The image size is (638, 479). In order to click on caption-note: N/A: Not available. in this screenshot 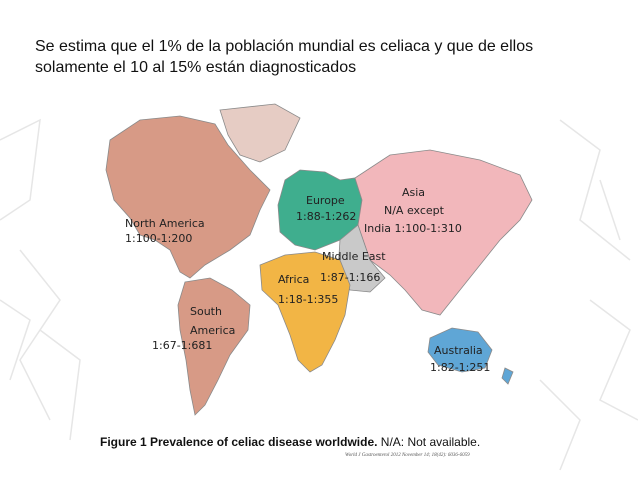, I will do `click(430, 442)`.